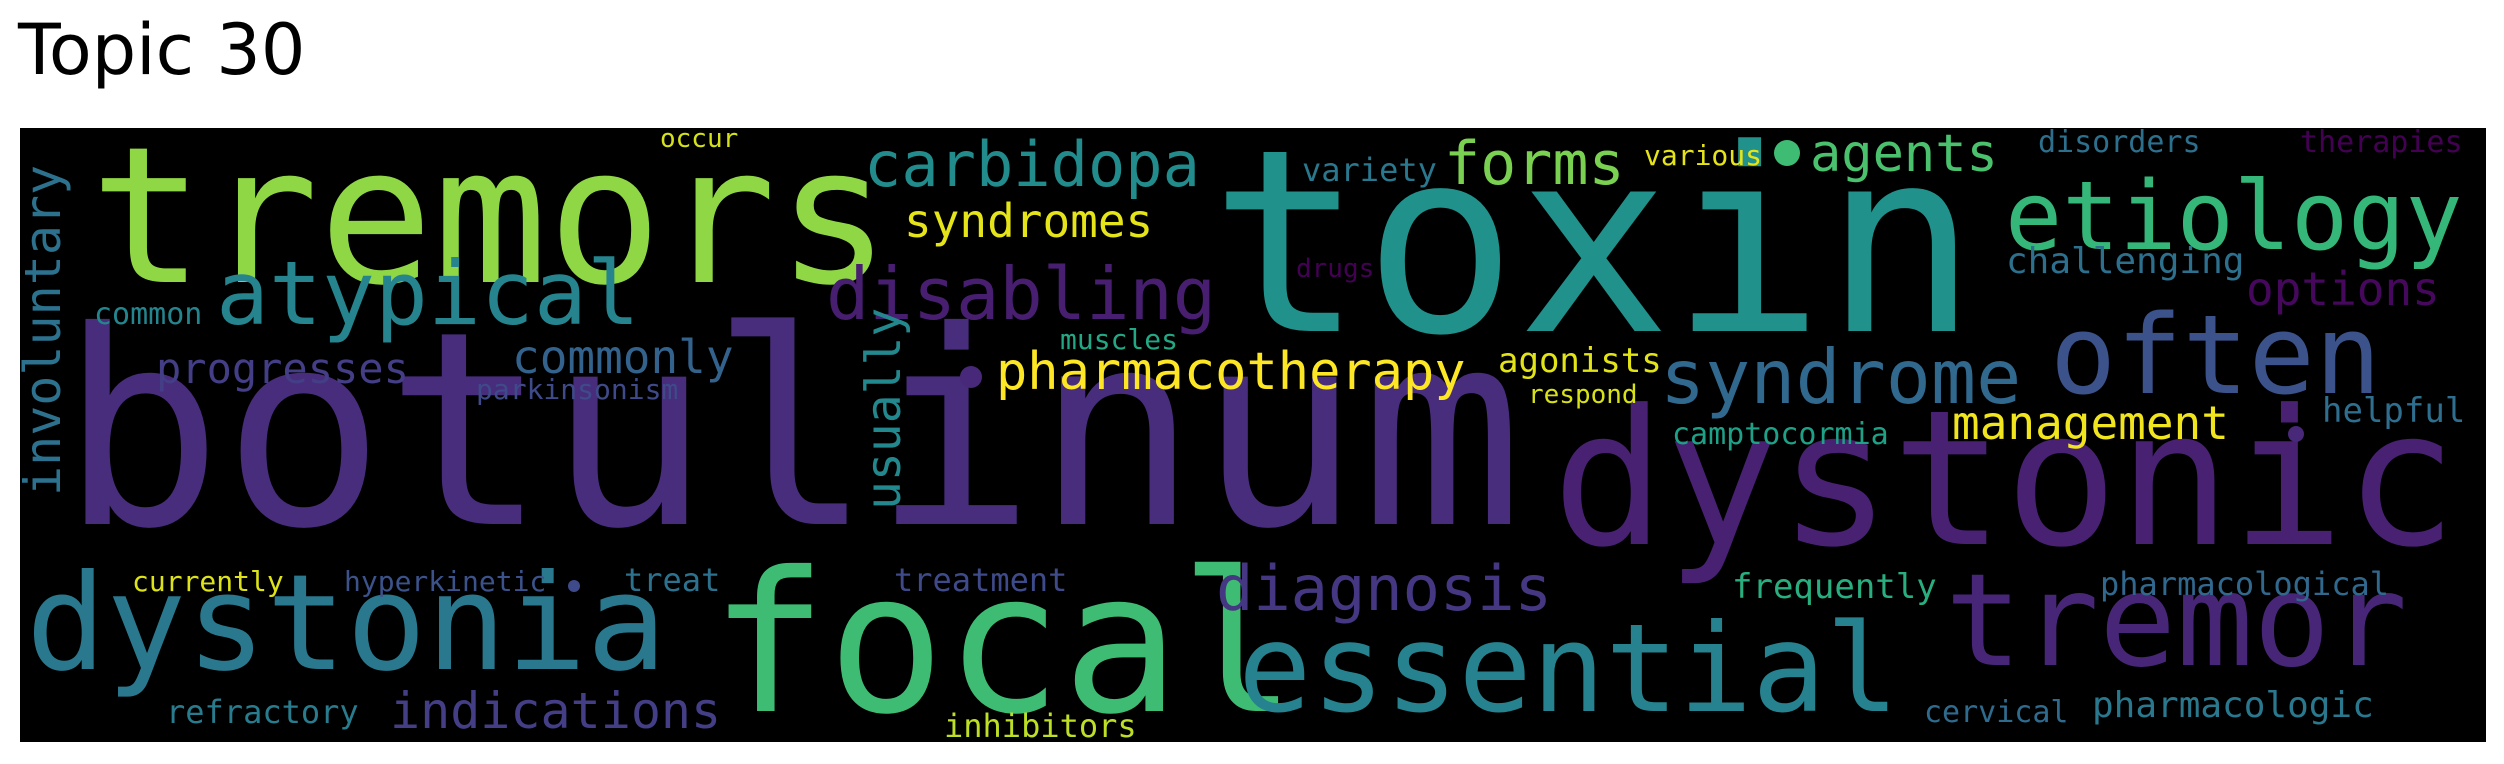  I want to click on word-muscles: muscles, so click(1119, 339).